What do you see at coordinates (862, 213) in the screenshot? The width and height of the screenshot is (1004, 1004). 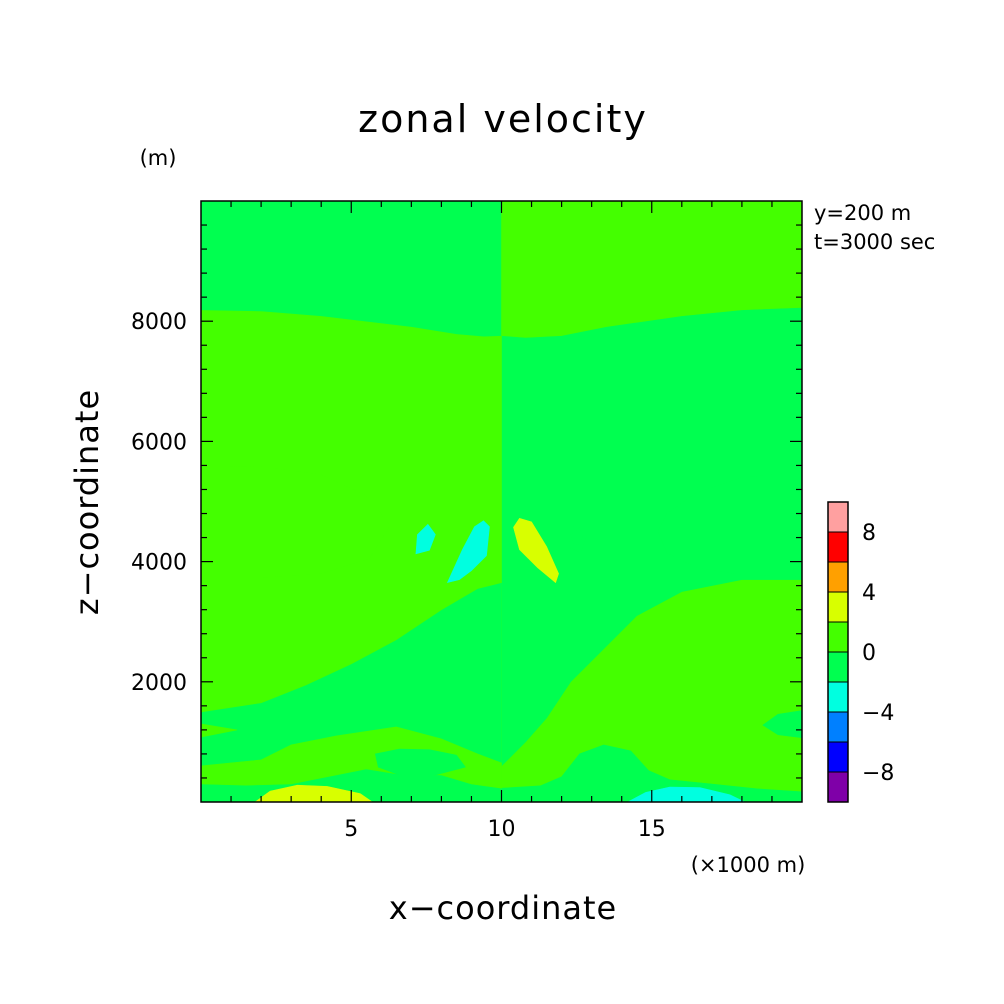 I see `annotation-y: y=200 m` at bounding box center [862, 213].